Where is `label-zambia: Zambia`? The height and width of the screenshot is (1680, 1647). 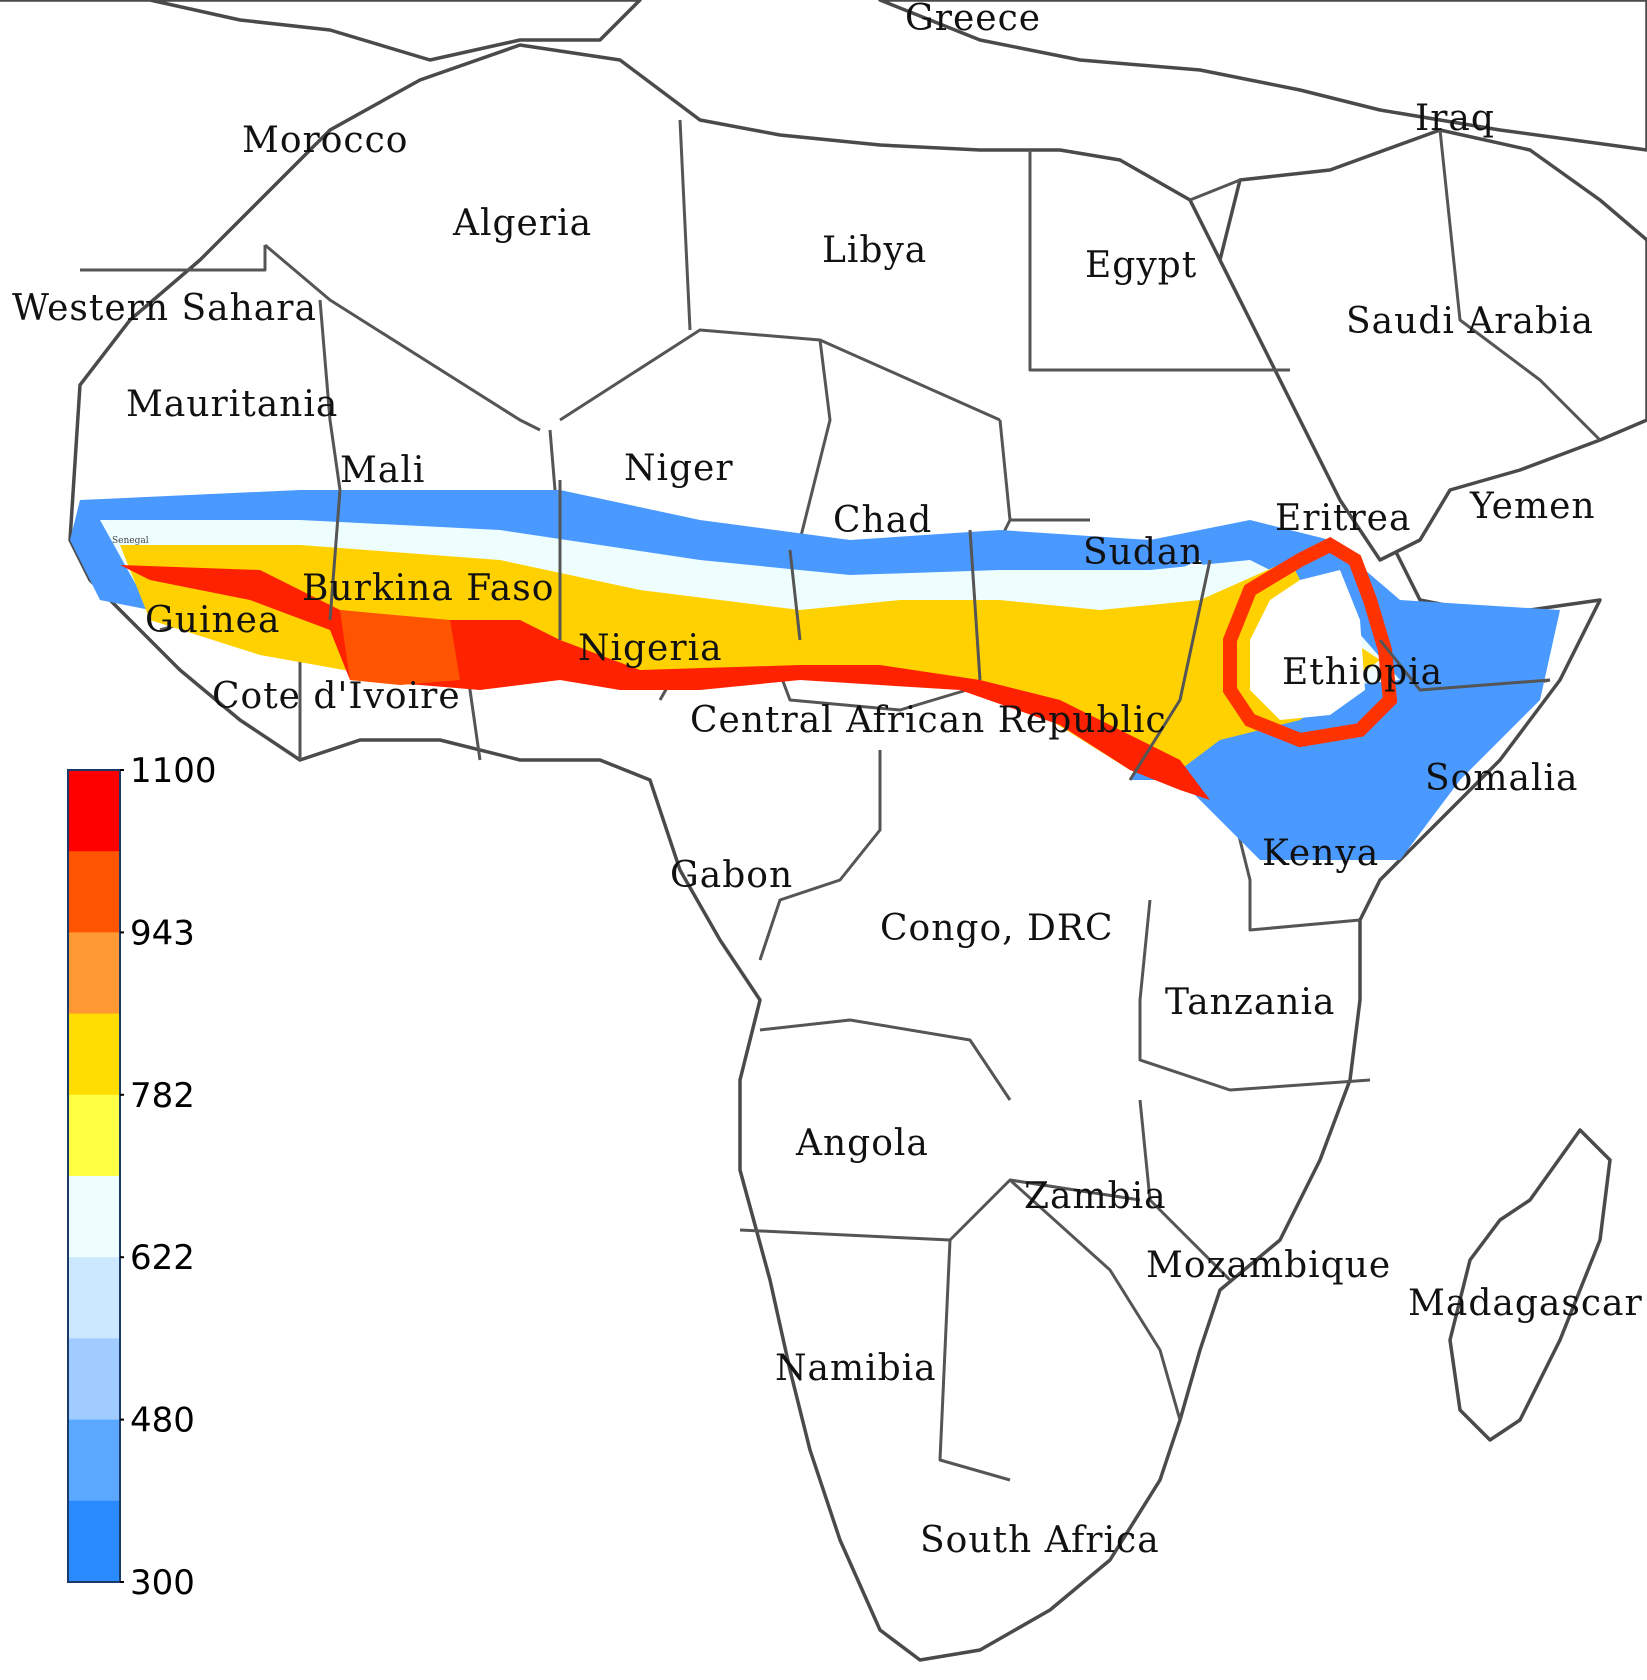
label-zambia: Zambia is located at coordinates (1095, 1196).